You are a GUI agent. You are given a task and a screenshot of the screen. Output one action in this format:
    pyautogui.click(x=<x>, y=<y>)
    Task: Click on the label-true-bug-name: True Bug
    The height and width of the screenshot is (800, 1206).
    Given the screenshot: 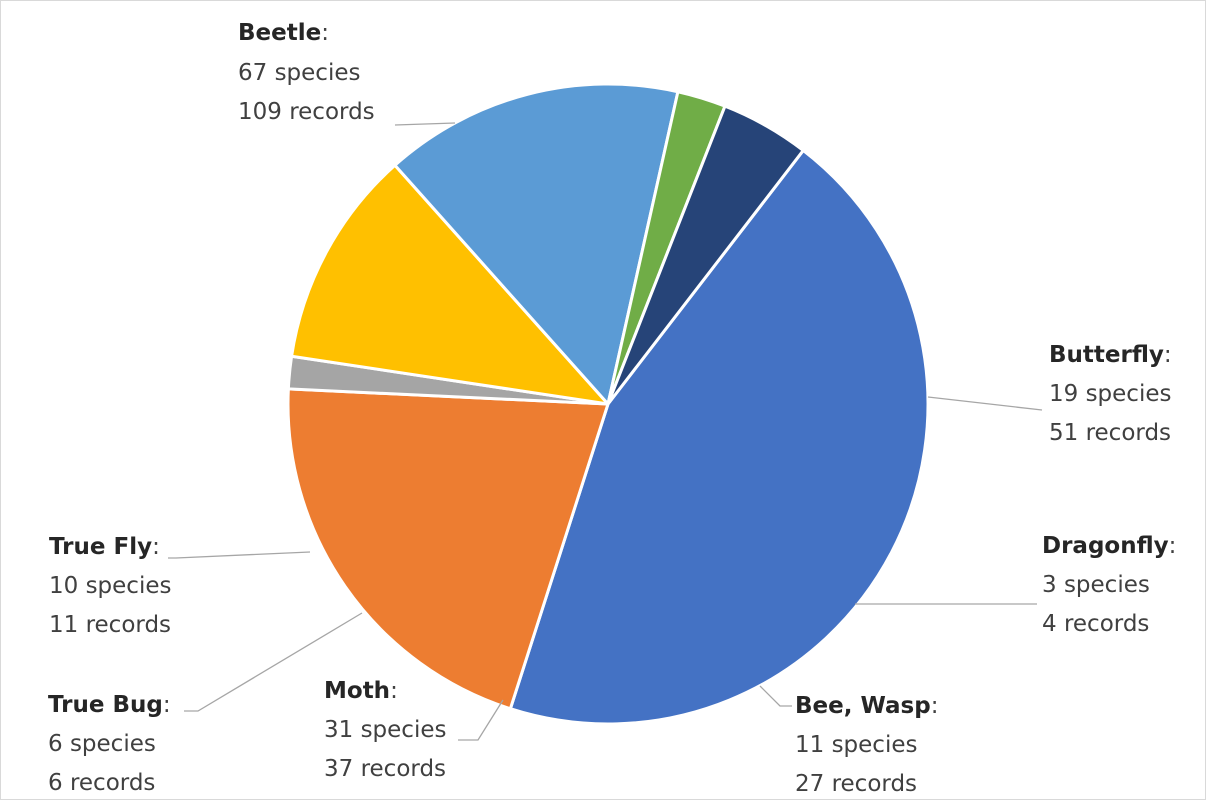 What is the action you would take?
    pyautogui.click(x=105, y=705)
    